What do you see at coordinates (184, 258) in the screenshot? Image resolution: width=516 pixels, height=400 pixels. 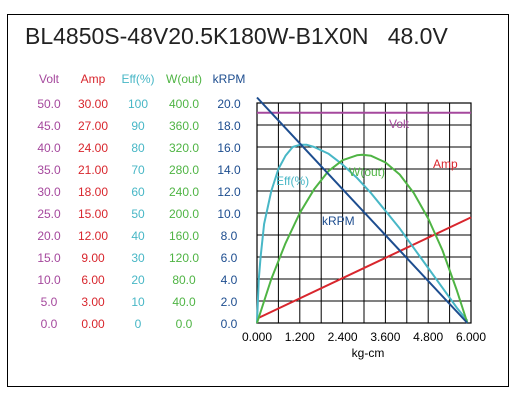 I see `y-tick-label: 120.0` at bounding box center [184, 258].